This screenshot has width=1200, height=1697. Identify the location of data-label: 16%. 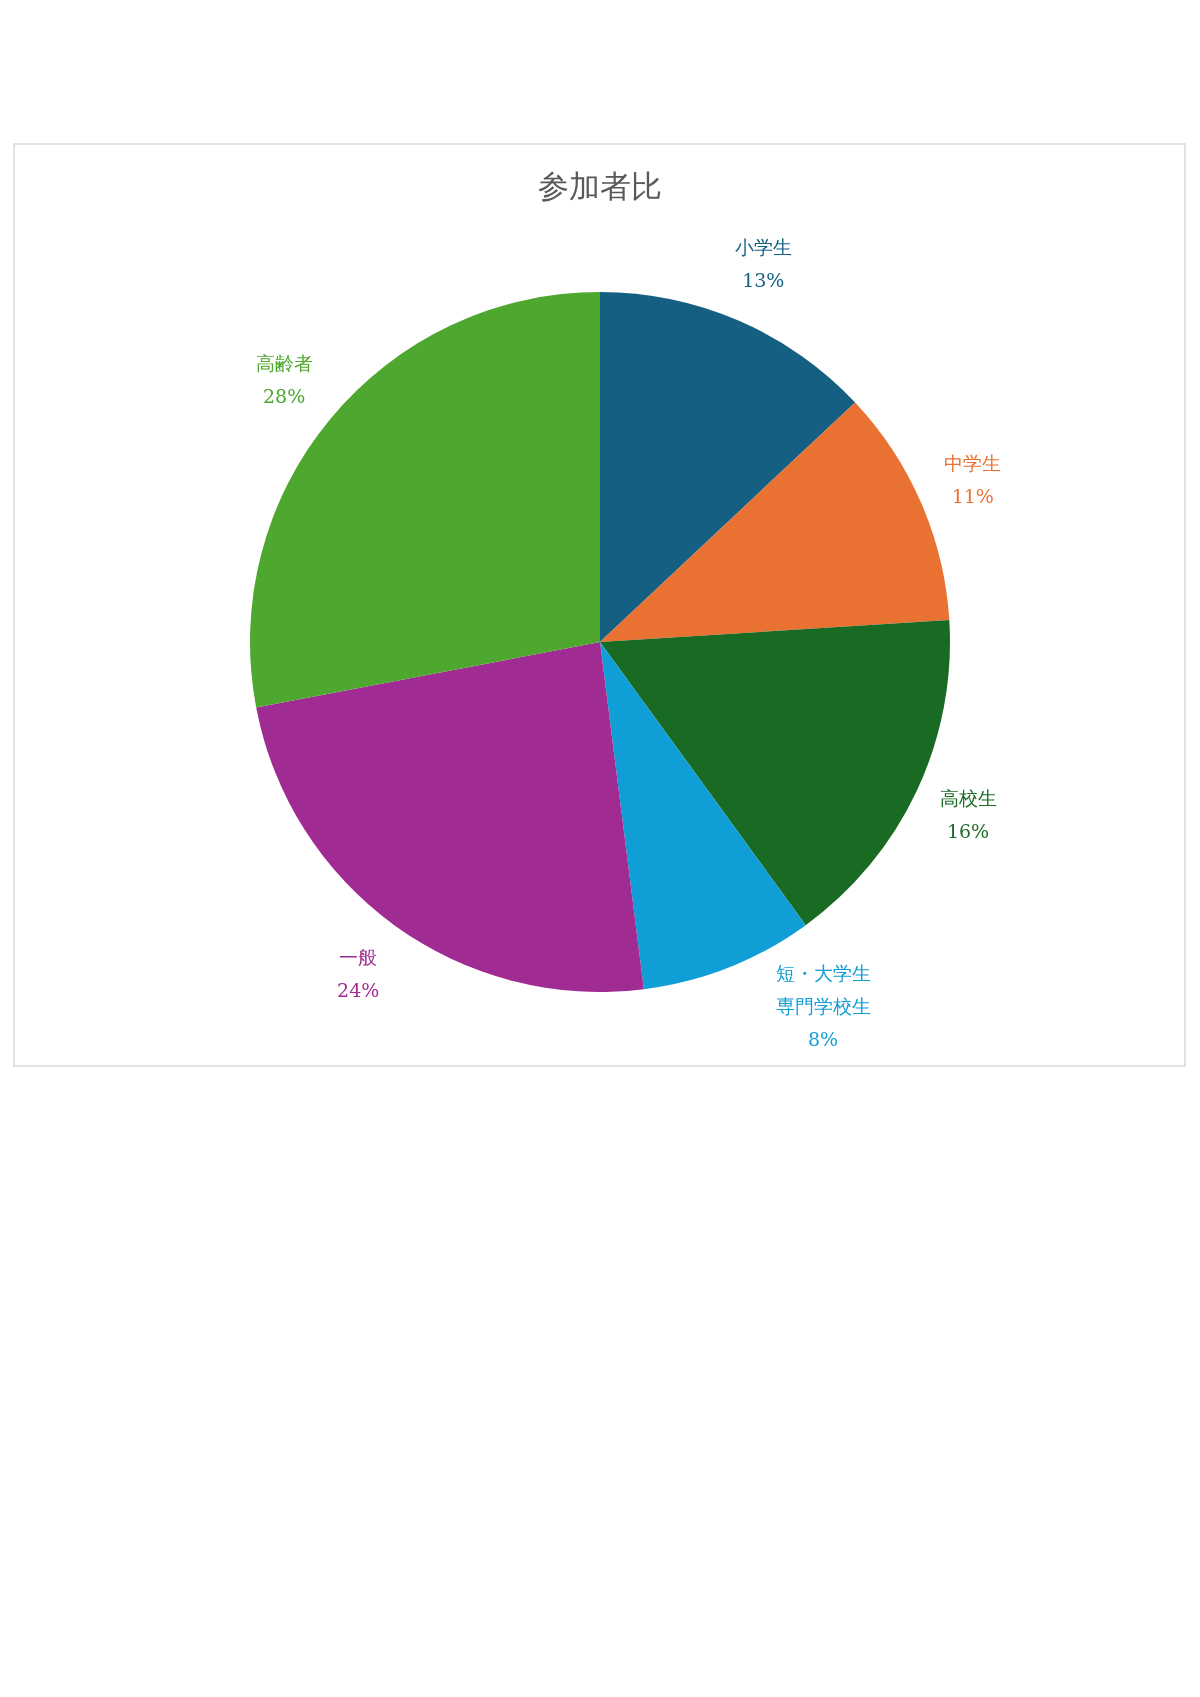
(968, 830).